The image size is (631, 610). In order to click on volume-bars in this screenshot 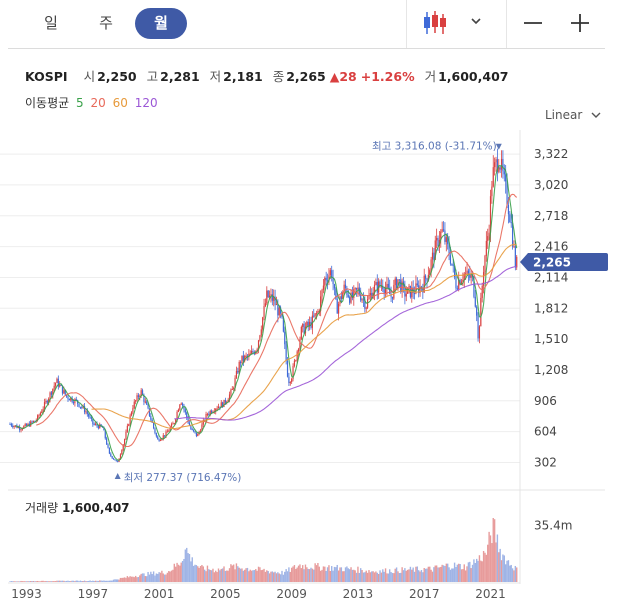, I will do `click(263, 550)`.